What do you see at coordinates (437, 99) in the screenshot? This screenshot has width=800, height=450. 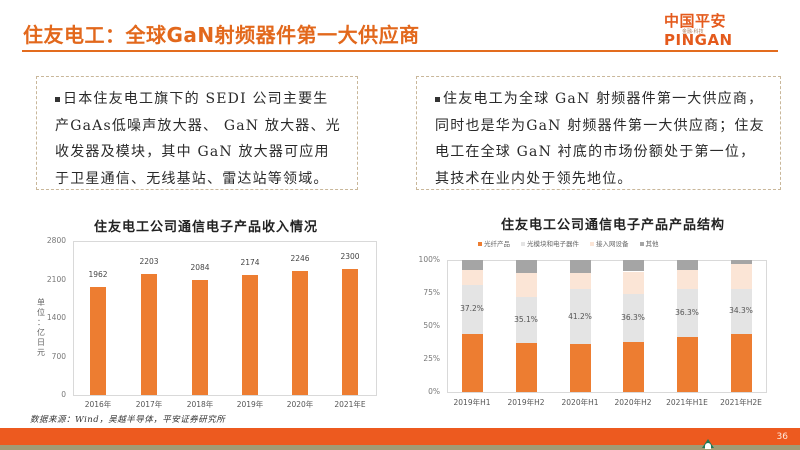 I see `square-bullet-icon` at bounding box center [437, 99].